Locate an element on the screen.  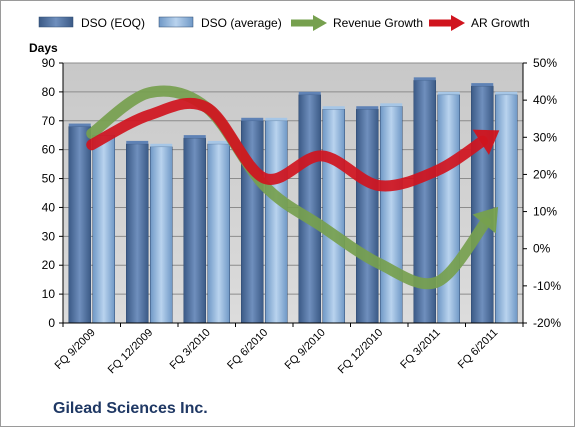
left-tick-label: 20 is located at coordinates (49, 265).